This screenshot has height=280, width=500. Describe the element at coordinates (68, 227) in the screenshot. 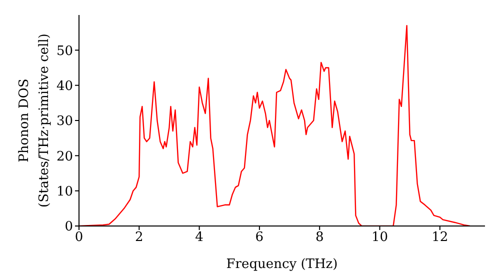

I see `y-tick-label: 0` at that location.